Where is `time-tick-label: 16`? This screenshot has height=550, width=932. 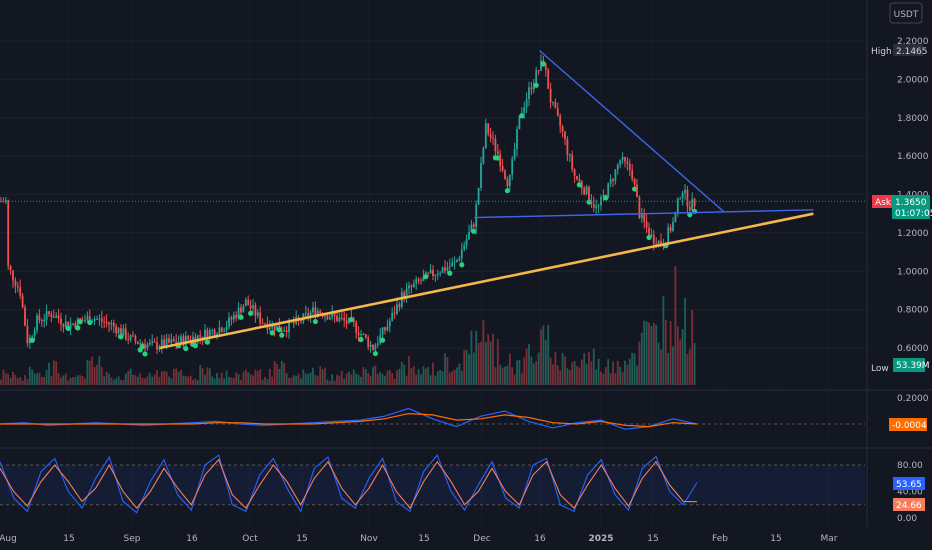
time-tick-label: 16 is located at coordinates (192, 539).